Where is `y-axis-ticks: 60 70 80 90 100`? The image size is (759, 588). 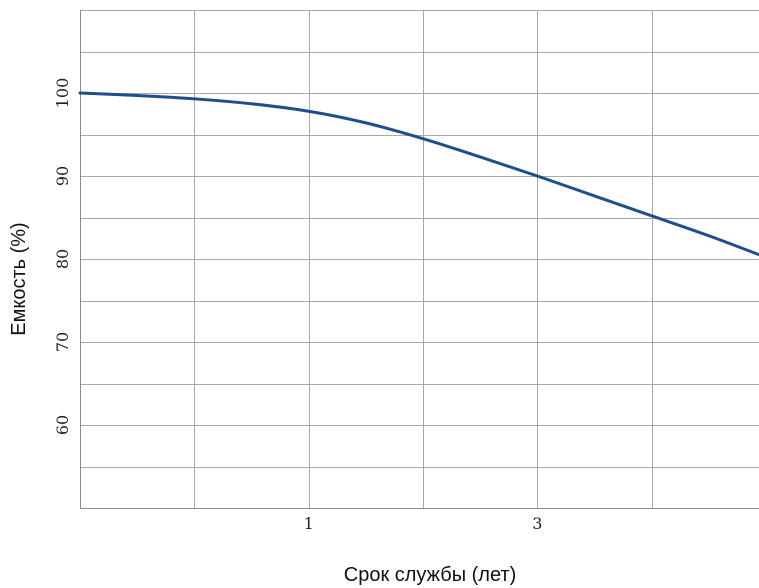
y-axis-ticks: 60 70 80 90 100 is located at coordinates (62, 256).